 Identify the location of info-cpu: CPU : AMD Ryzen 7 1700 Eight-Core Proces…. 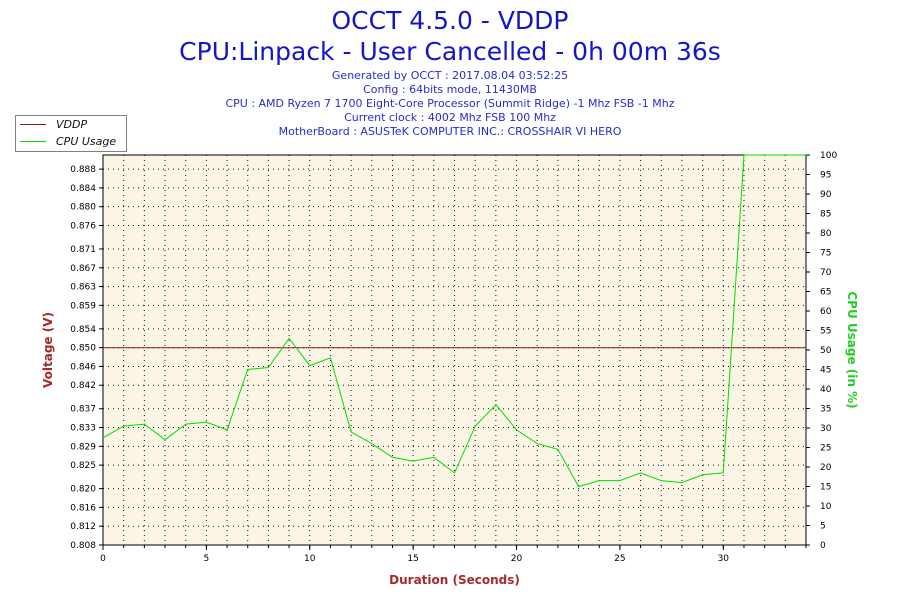
(450, 103).